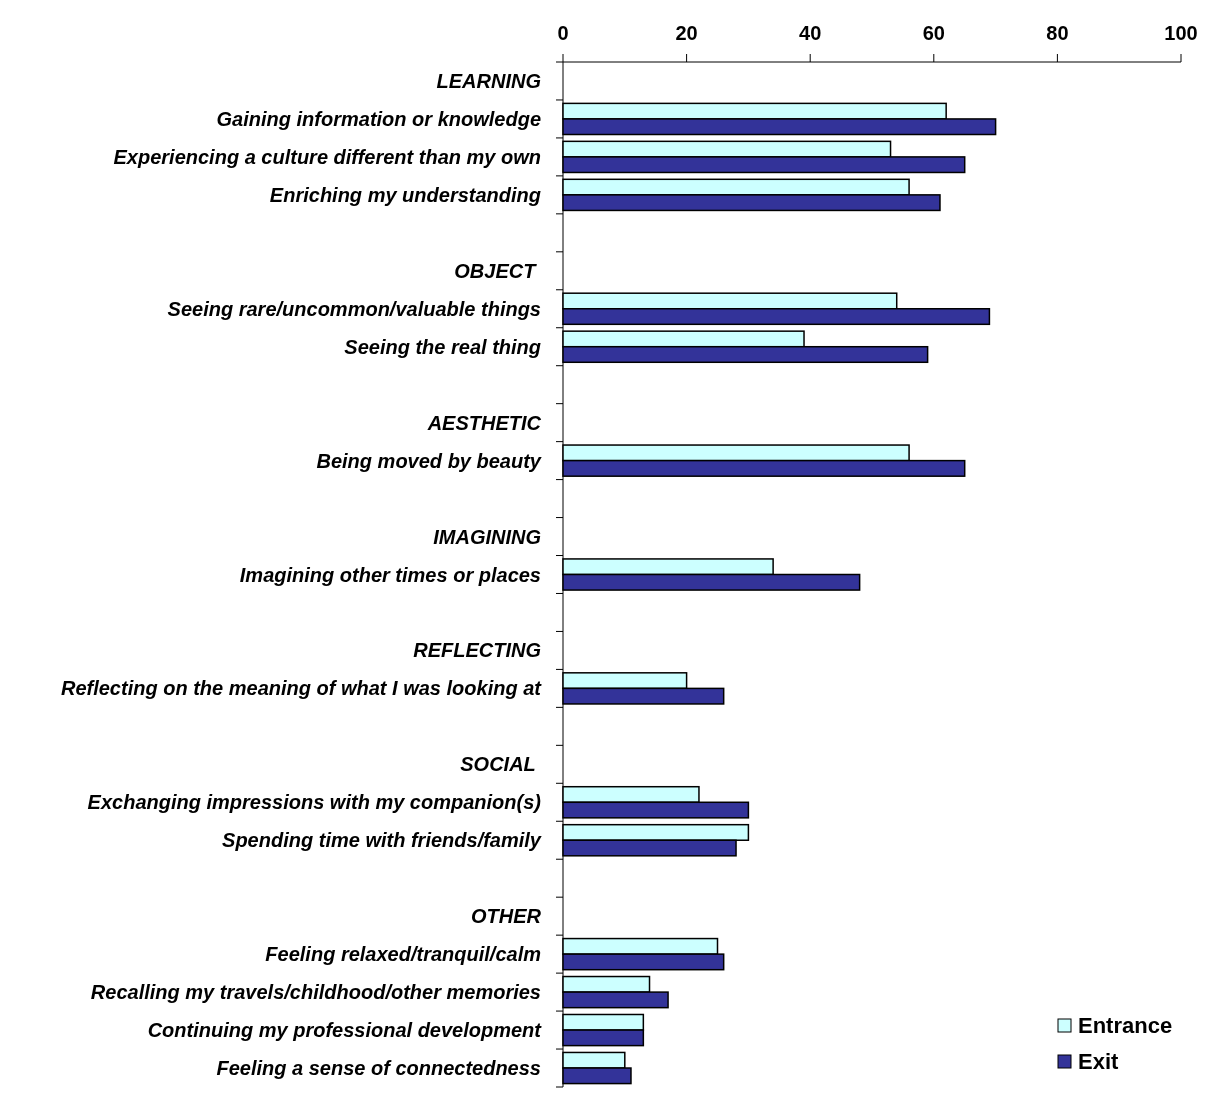 The height and width of the screenshot is (1095, 1217). I want to click on y-tick-label: Spending time with friends/family, so click(382, 840).